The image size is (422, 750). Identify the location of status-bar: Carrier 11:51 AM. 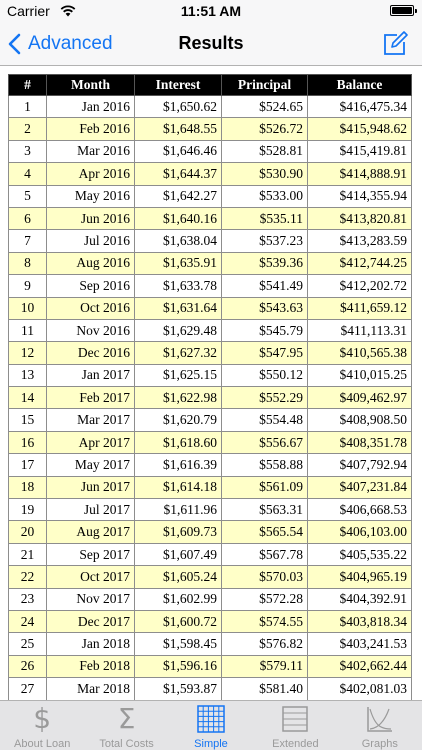
(211, 11).